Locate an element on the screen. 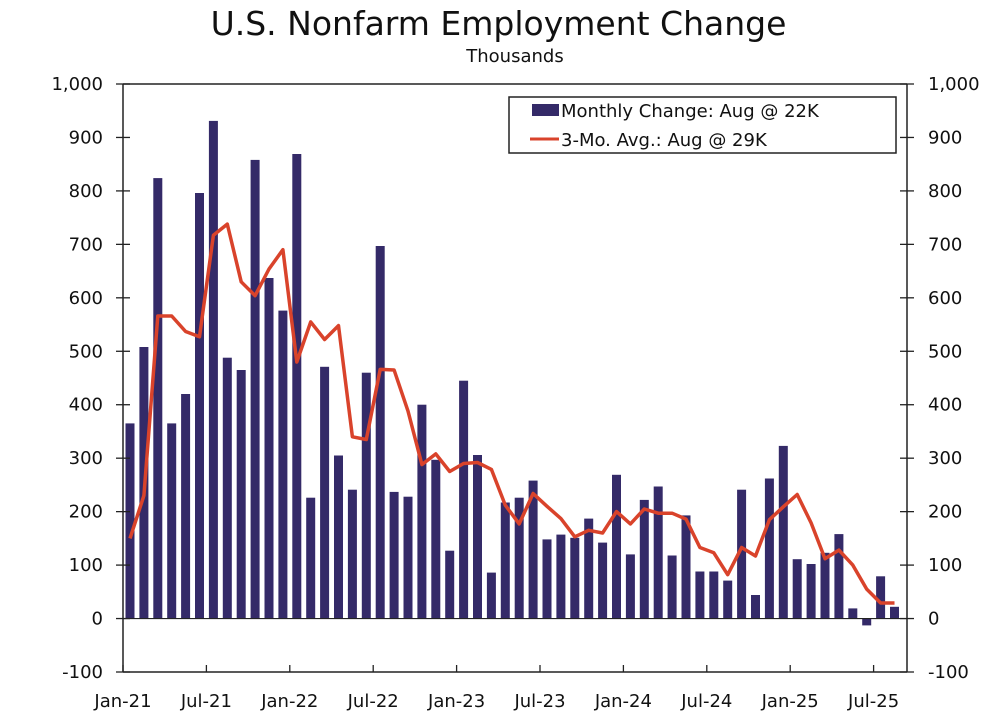  y-tick-label-right: 0 is located at coordinates (933, 619).